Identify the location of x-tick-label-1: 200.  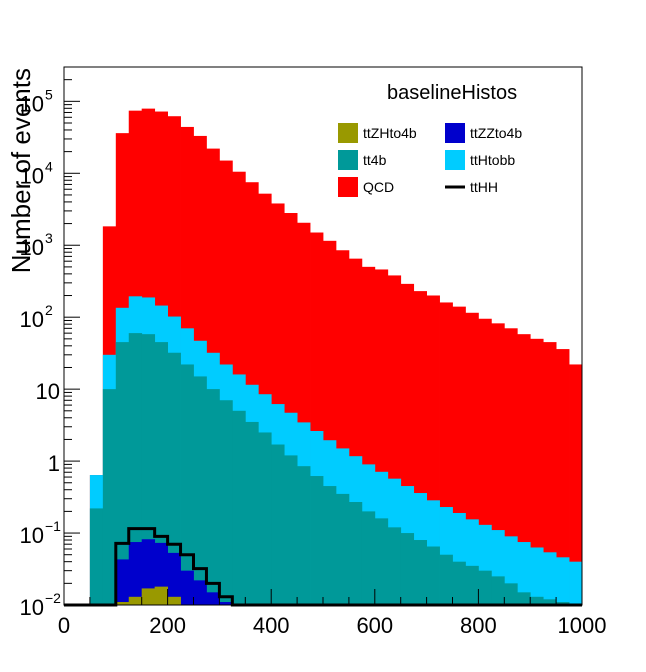
(167, 625).